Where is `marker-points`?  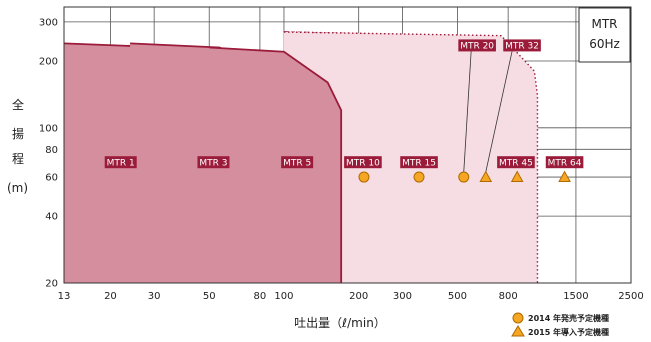
marker-points is located at coordinates (464, 176).